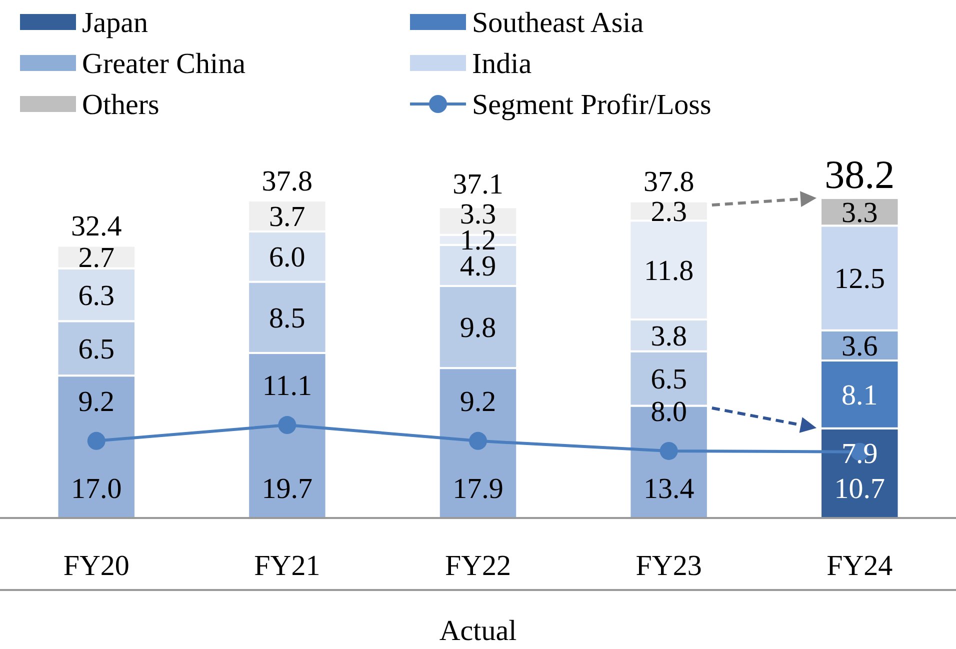  Describe the element at coordinates (859, 174) in the screenshot. I see `total-label: 38.2` at that location.